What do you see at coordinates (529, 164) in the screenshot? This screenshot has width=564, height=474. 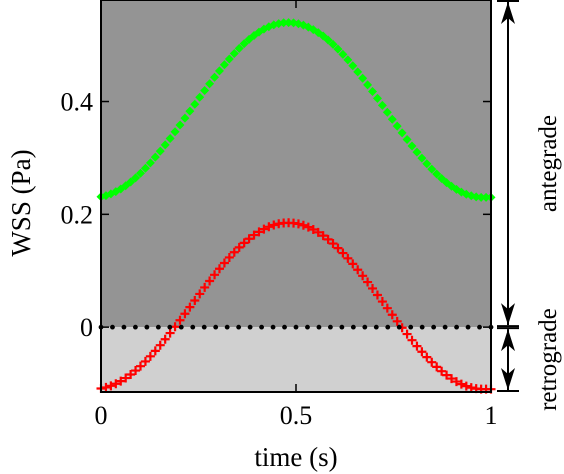 I see `annotation-antegrade: antegrade` at bounding box center [529, 164].